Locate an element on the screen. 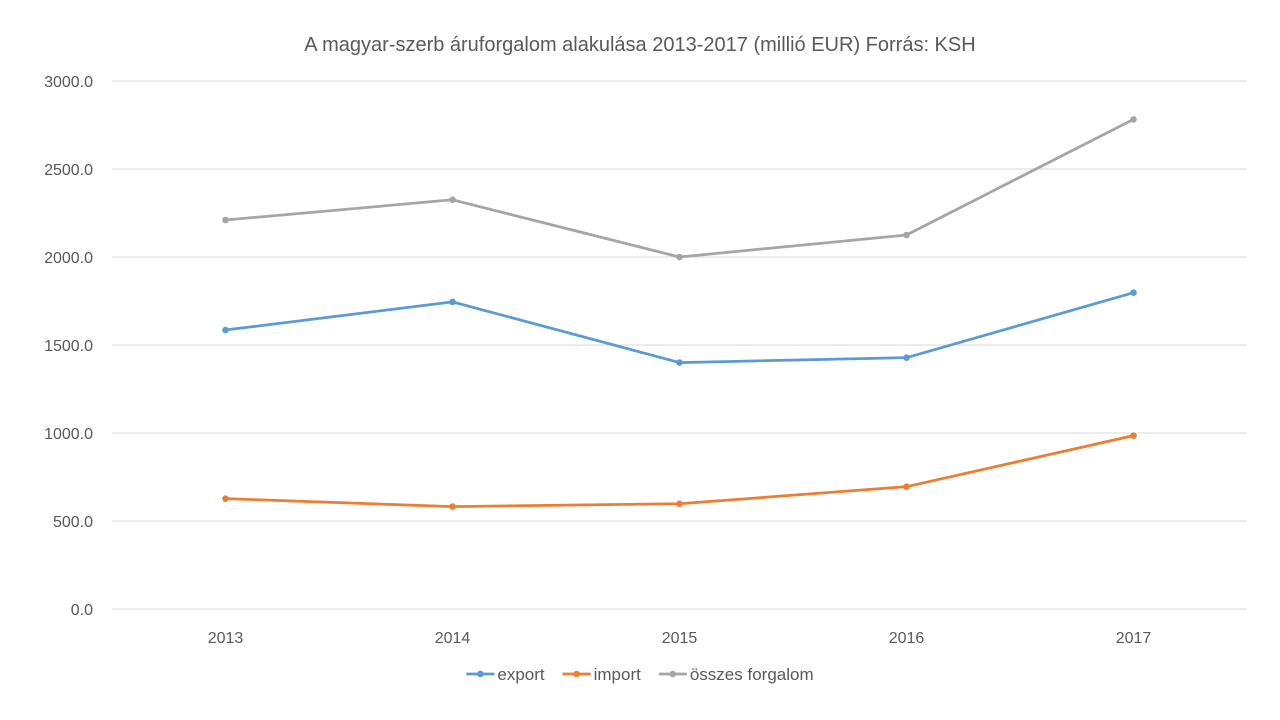 This screenshot has height=720, width=1280. y-tick-label: 2000.0 is located at coordinates (68, 258).